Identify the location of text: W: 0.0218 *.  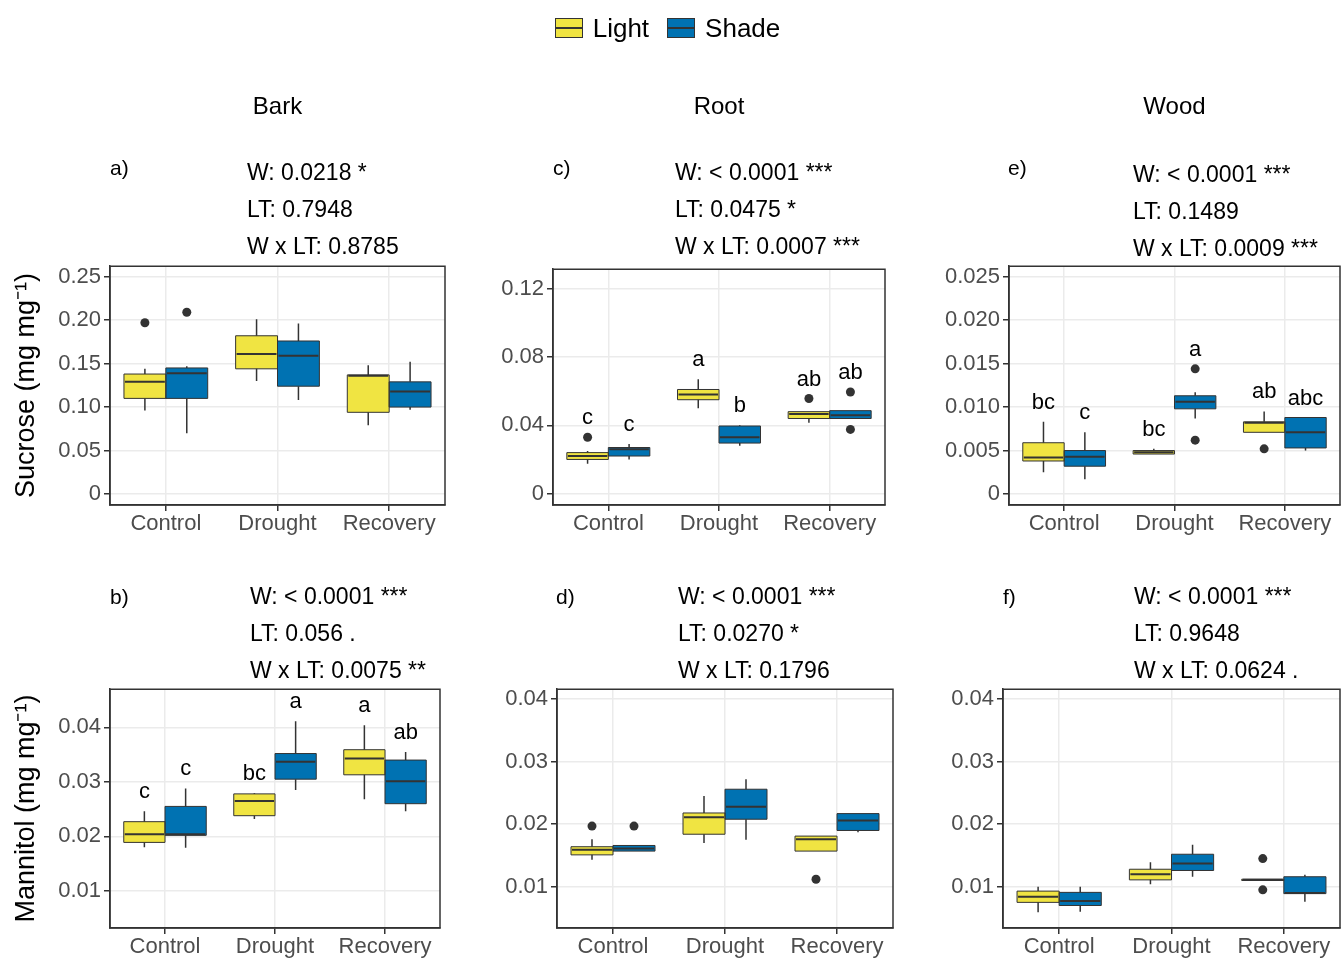
(307, 172).